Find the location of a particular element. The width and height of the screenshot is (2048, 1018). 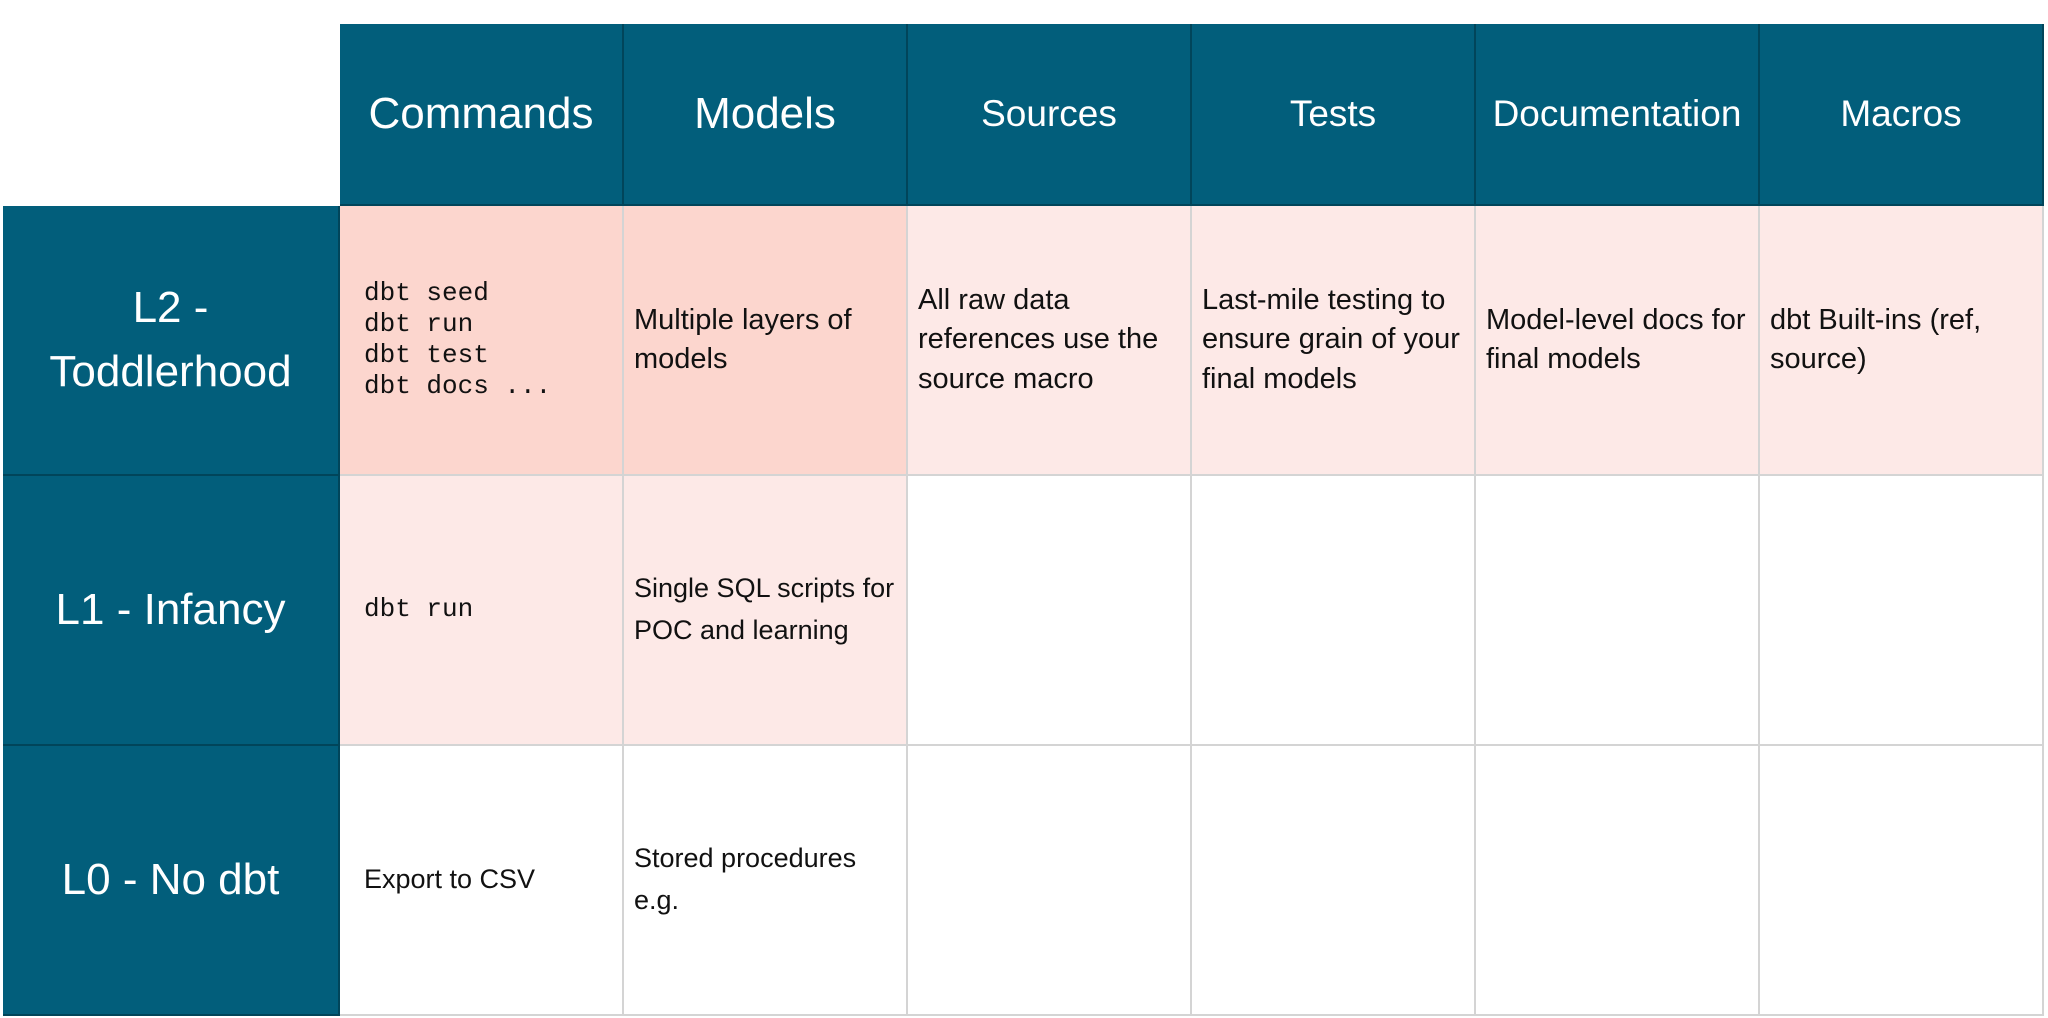

cell: Multiple layers of models is located at coordinates (766, 341).